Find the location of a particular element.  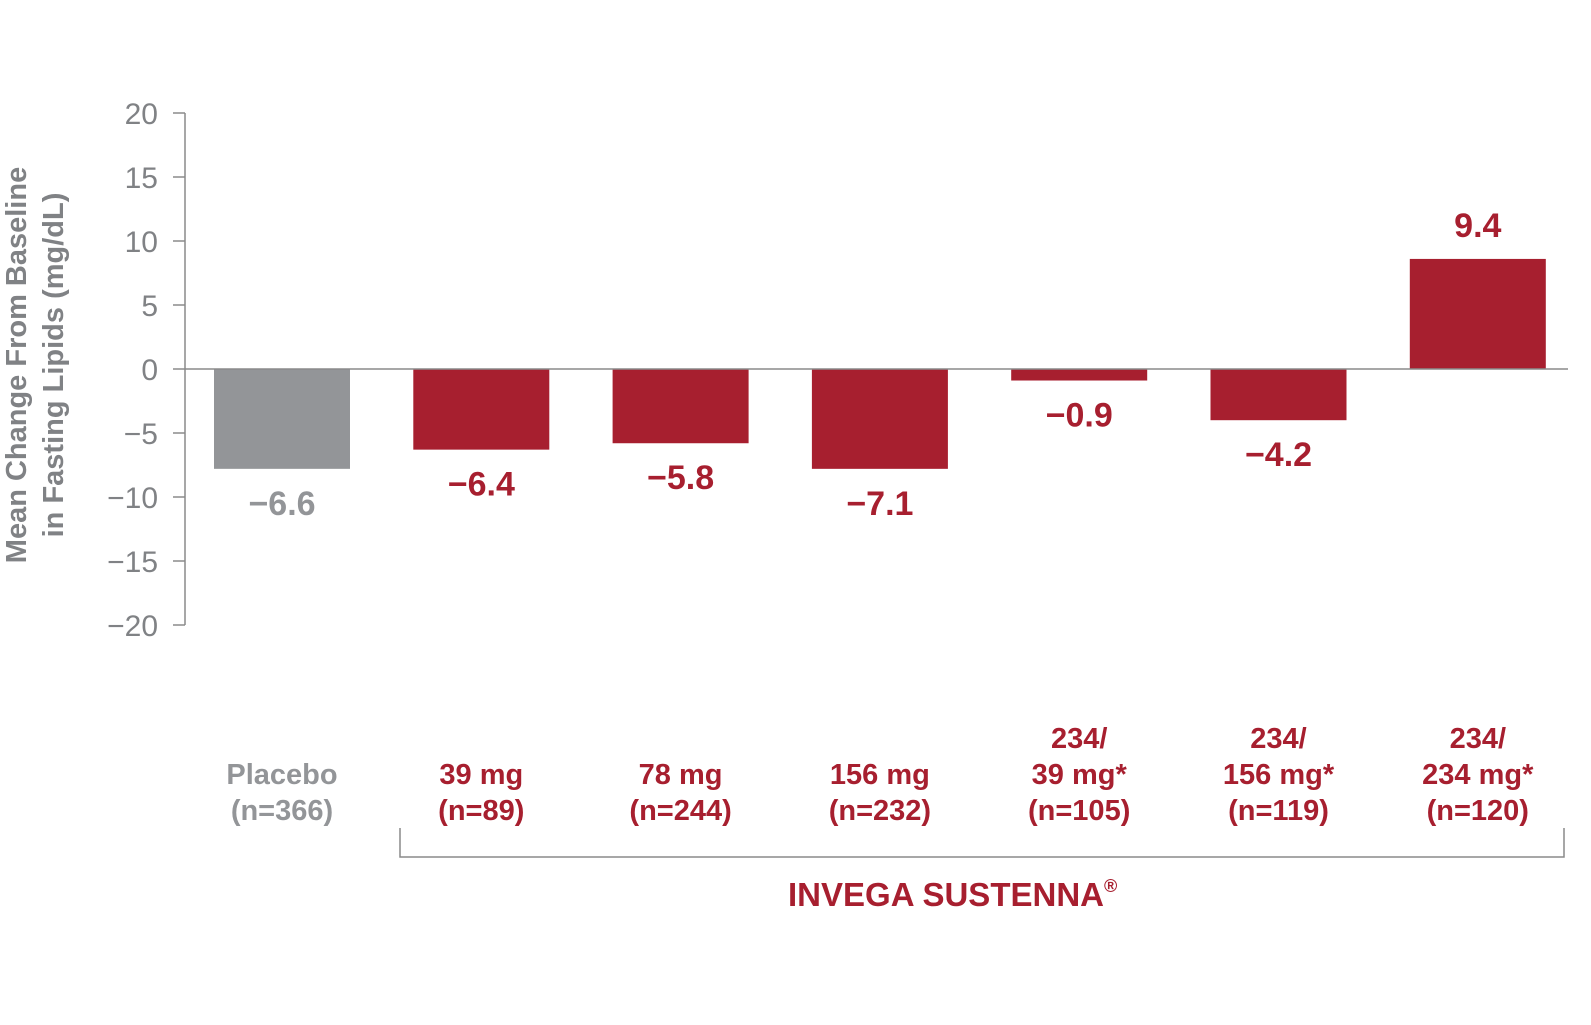

bar-value-label: −5.8 is located at coordinates (680, 478).